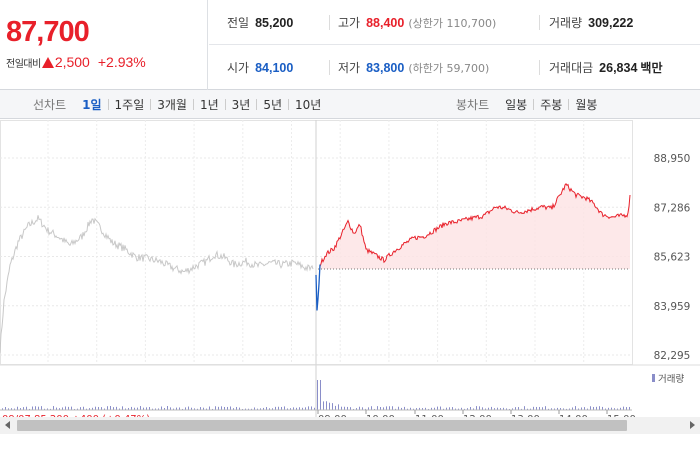 The height and width of the screenshot is (450, 700). Describe the element at coordinates (129, 105) in the screenshot. I see `tab-1w: 1주일` at that location.